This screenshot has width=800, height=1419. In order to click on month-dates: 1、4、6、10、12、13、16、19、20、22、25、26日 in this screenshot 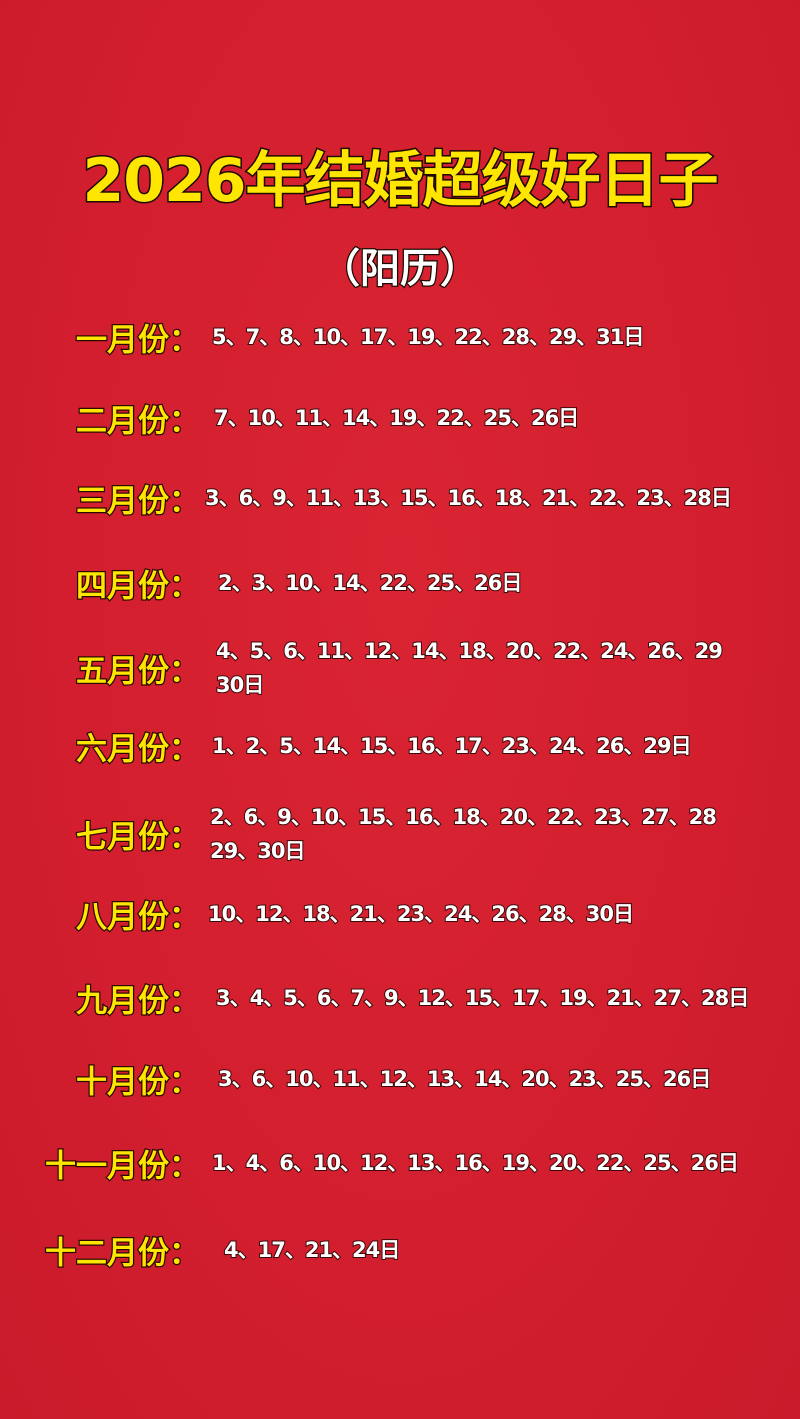, I will do `click(475, 1163)`.